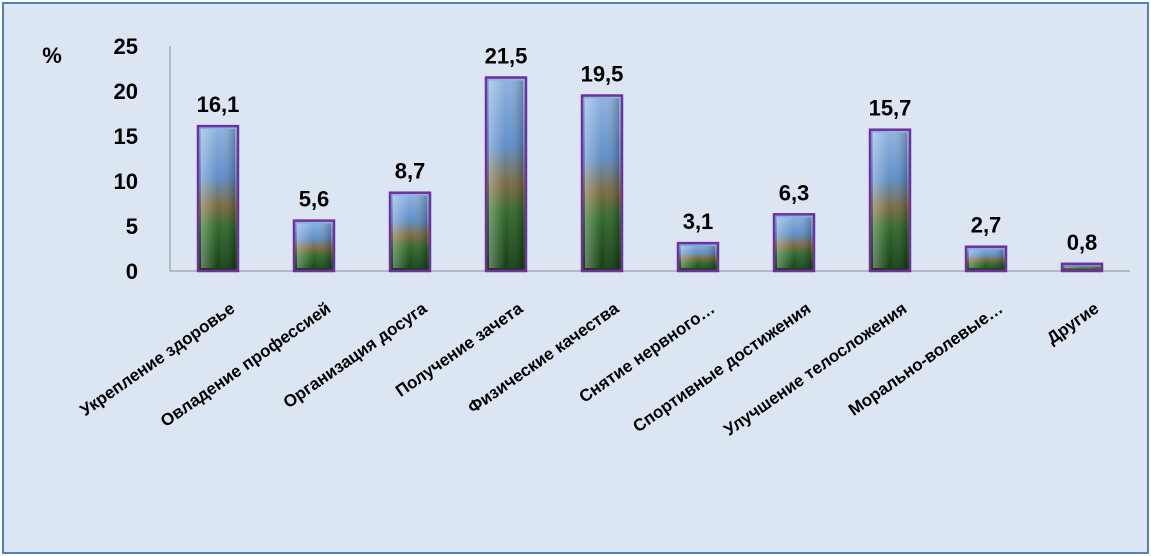 The width and height of the screenshot is (1151, 556). What do you see at coordinates (602, 74) in the screenshot?
I see `data-label: 19,5` at bounding box center [602, 74].